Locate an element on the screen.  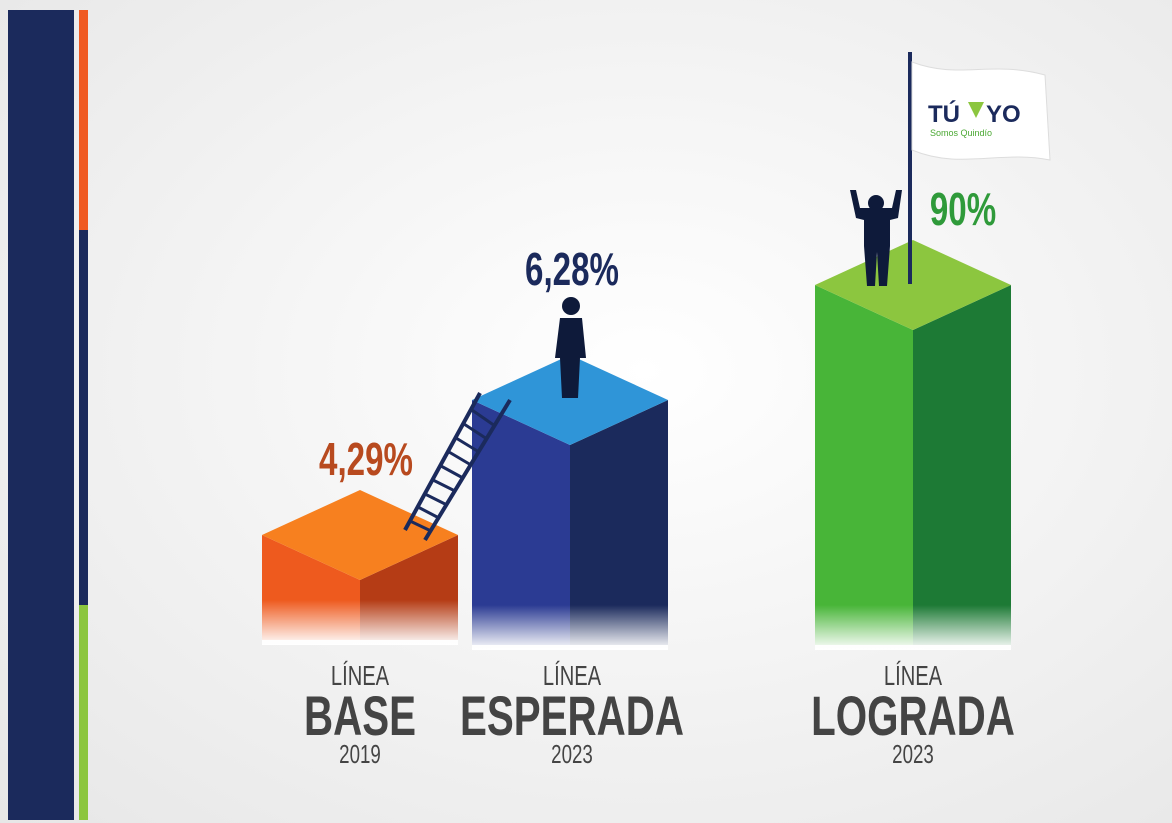
strip-navy is located at coordinates (83, 417).